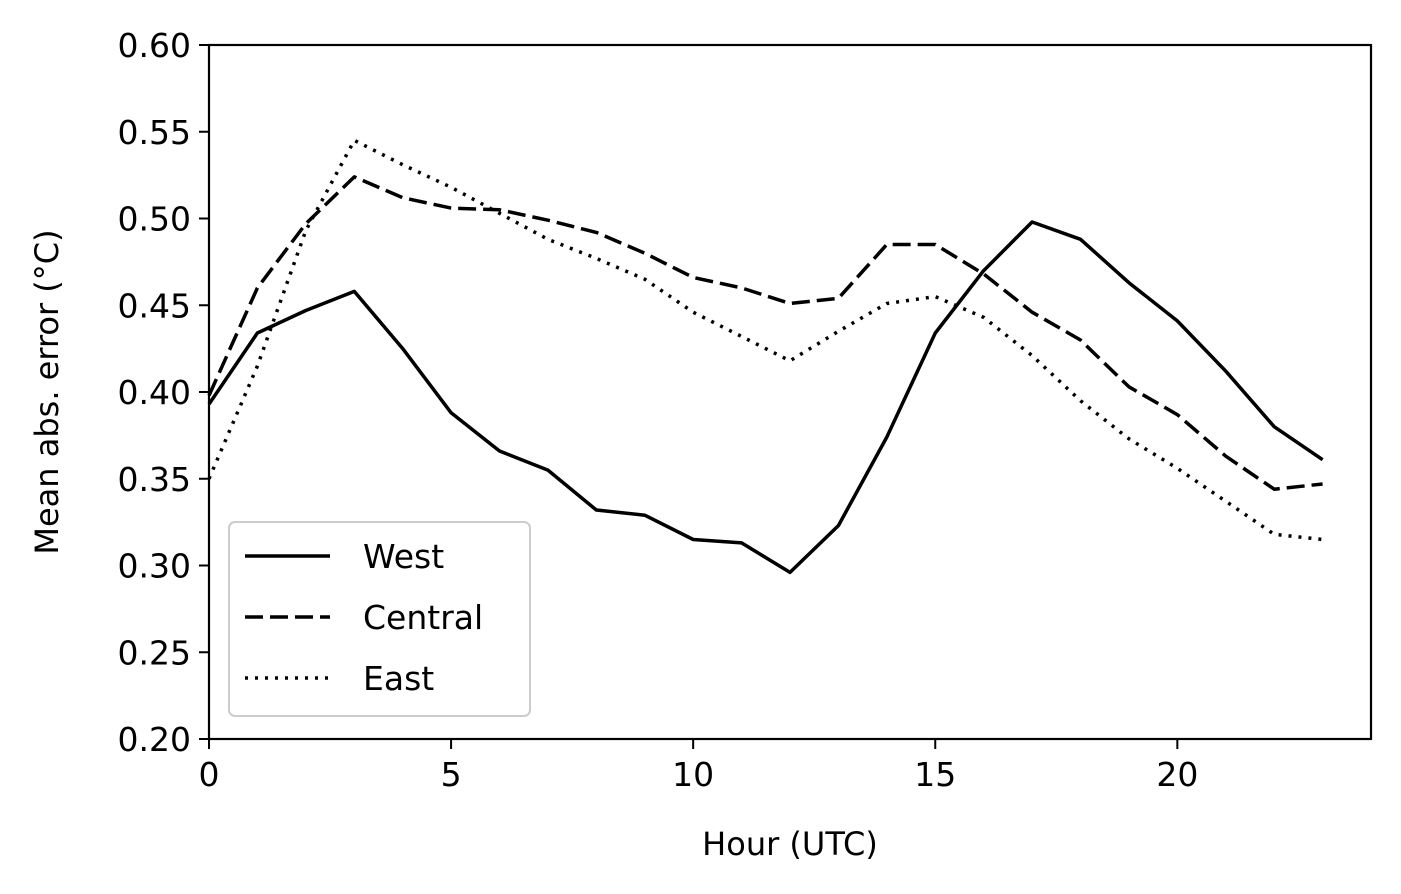 This screenshot has width=1401, height=894. What do you see at coordinates (1177, 774) in the screenshot?
I see `x-tick-label: 20` at bounding box center [1177, 774].